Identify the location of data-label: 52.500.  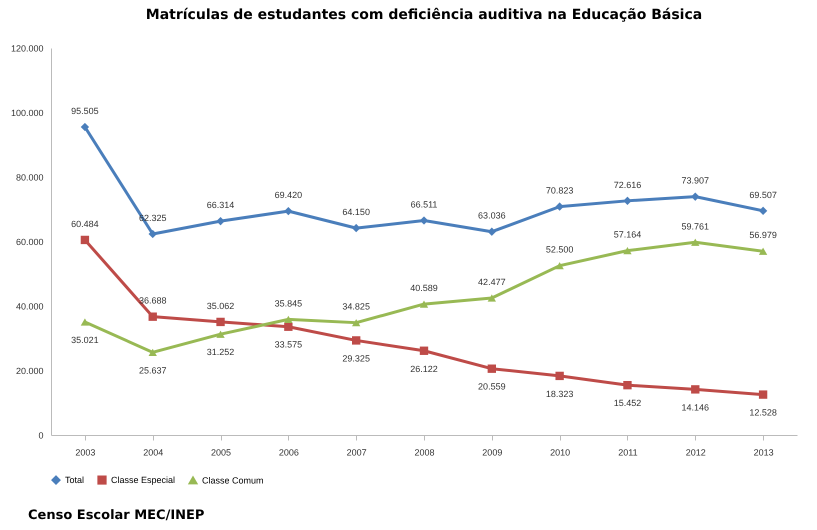
(560, 249).